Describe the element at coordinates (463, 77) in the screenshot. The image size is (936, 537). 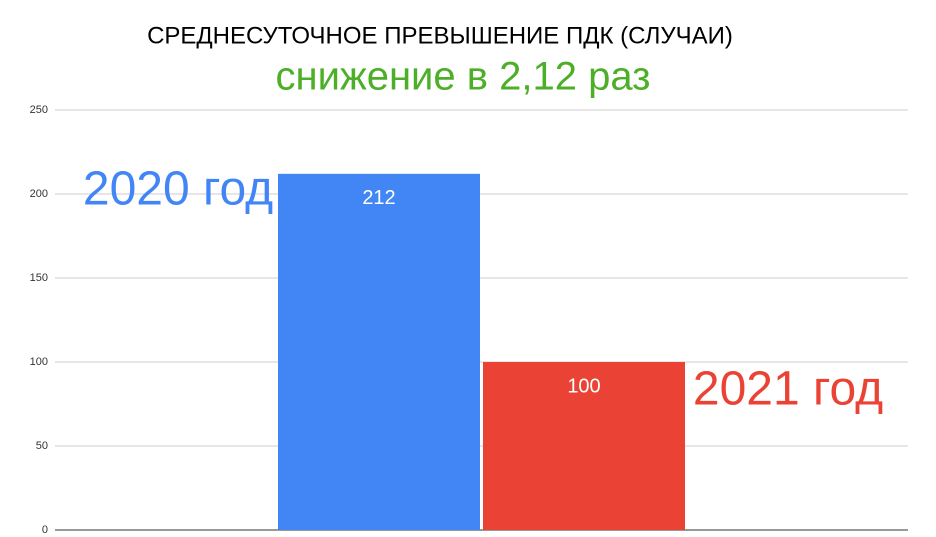
I see `chart-subtitle: снижение в 2,12 раз` at that location.